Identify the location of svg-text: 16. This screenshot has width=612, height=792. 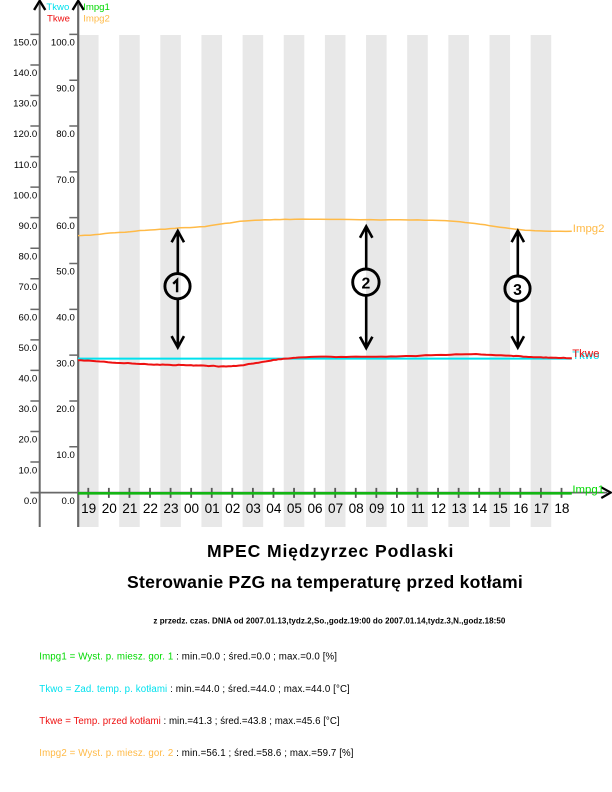
(520, 508).